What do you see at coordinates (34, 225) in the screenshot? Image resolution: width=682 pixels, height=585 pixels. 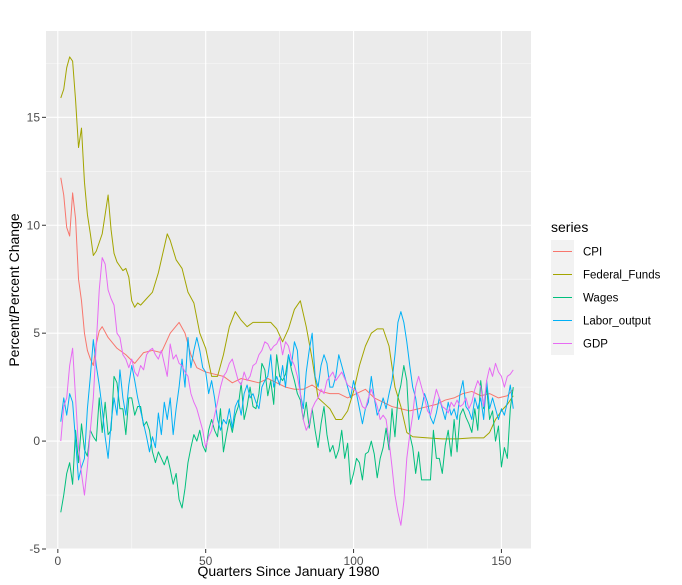 I see `y-tick-label: 10` at bounding box center [34, 225].